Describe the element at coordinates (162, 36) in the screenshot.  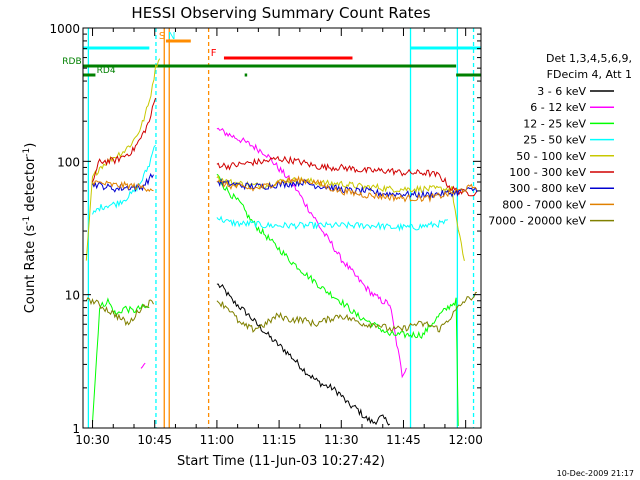
I see `flag-label-s: S` at that location.